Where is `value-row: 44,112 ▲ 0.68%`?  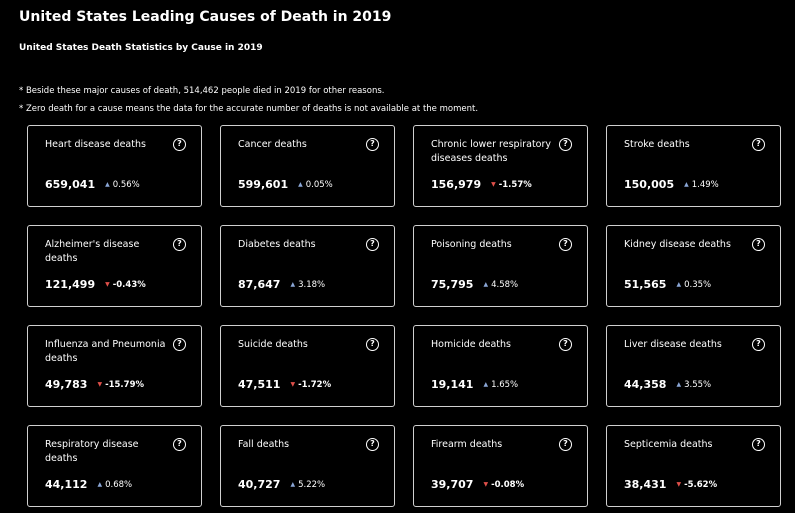
value-row: 44,112 ▲ 0.68% is located at coordinates (88, 484).